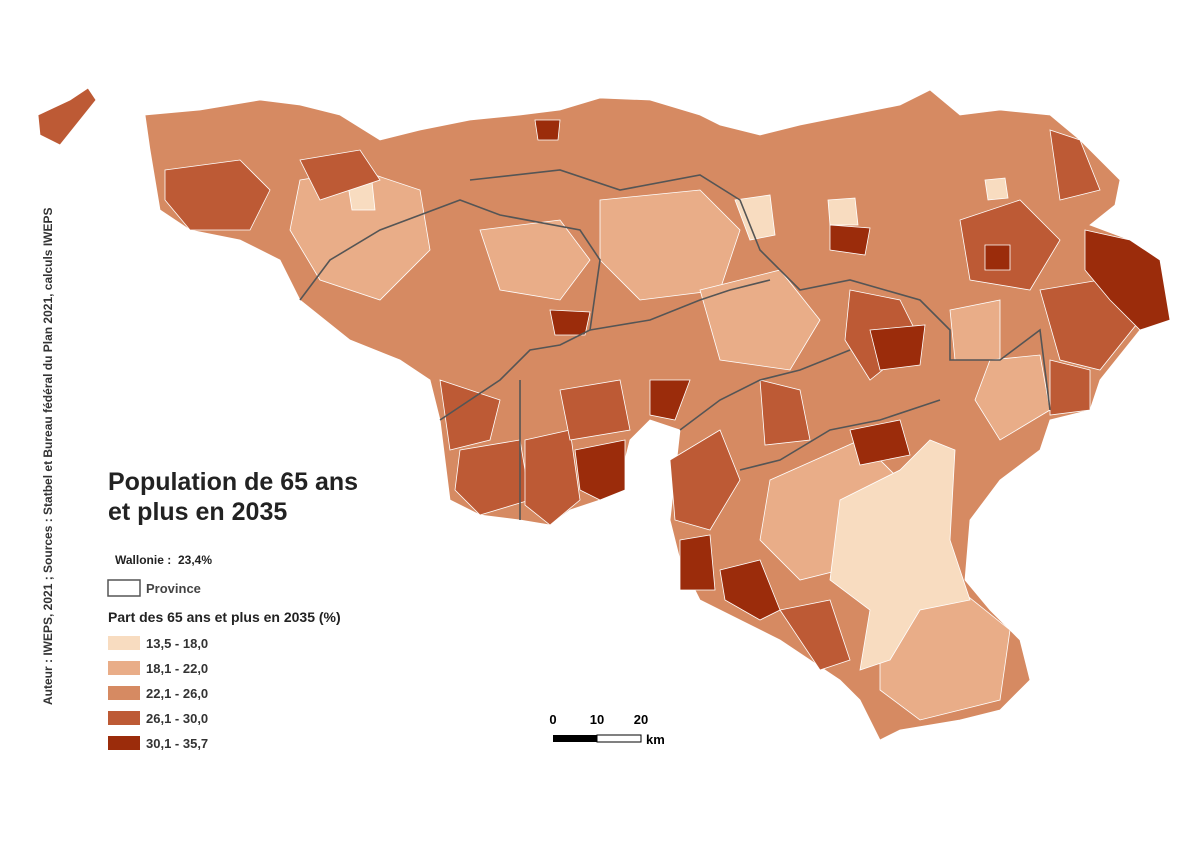 The height and width of the screenshot is (849, 1200). I want to click on legend-label: 26,1 - 30,0, so click(177, 718).